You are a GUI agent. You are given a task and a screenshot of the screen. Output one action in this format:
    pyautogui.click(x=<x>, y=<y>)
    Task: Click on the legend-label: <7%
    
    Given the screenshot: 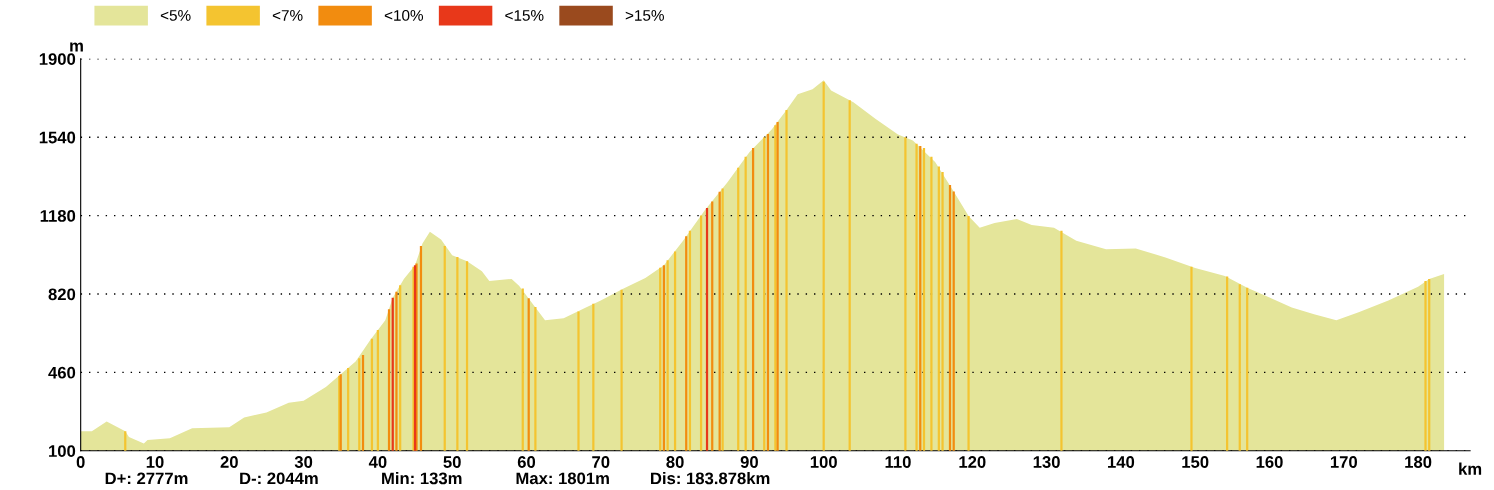 What is the action you would take?
    pyautogui.click(x=287, y=15)
    